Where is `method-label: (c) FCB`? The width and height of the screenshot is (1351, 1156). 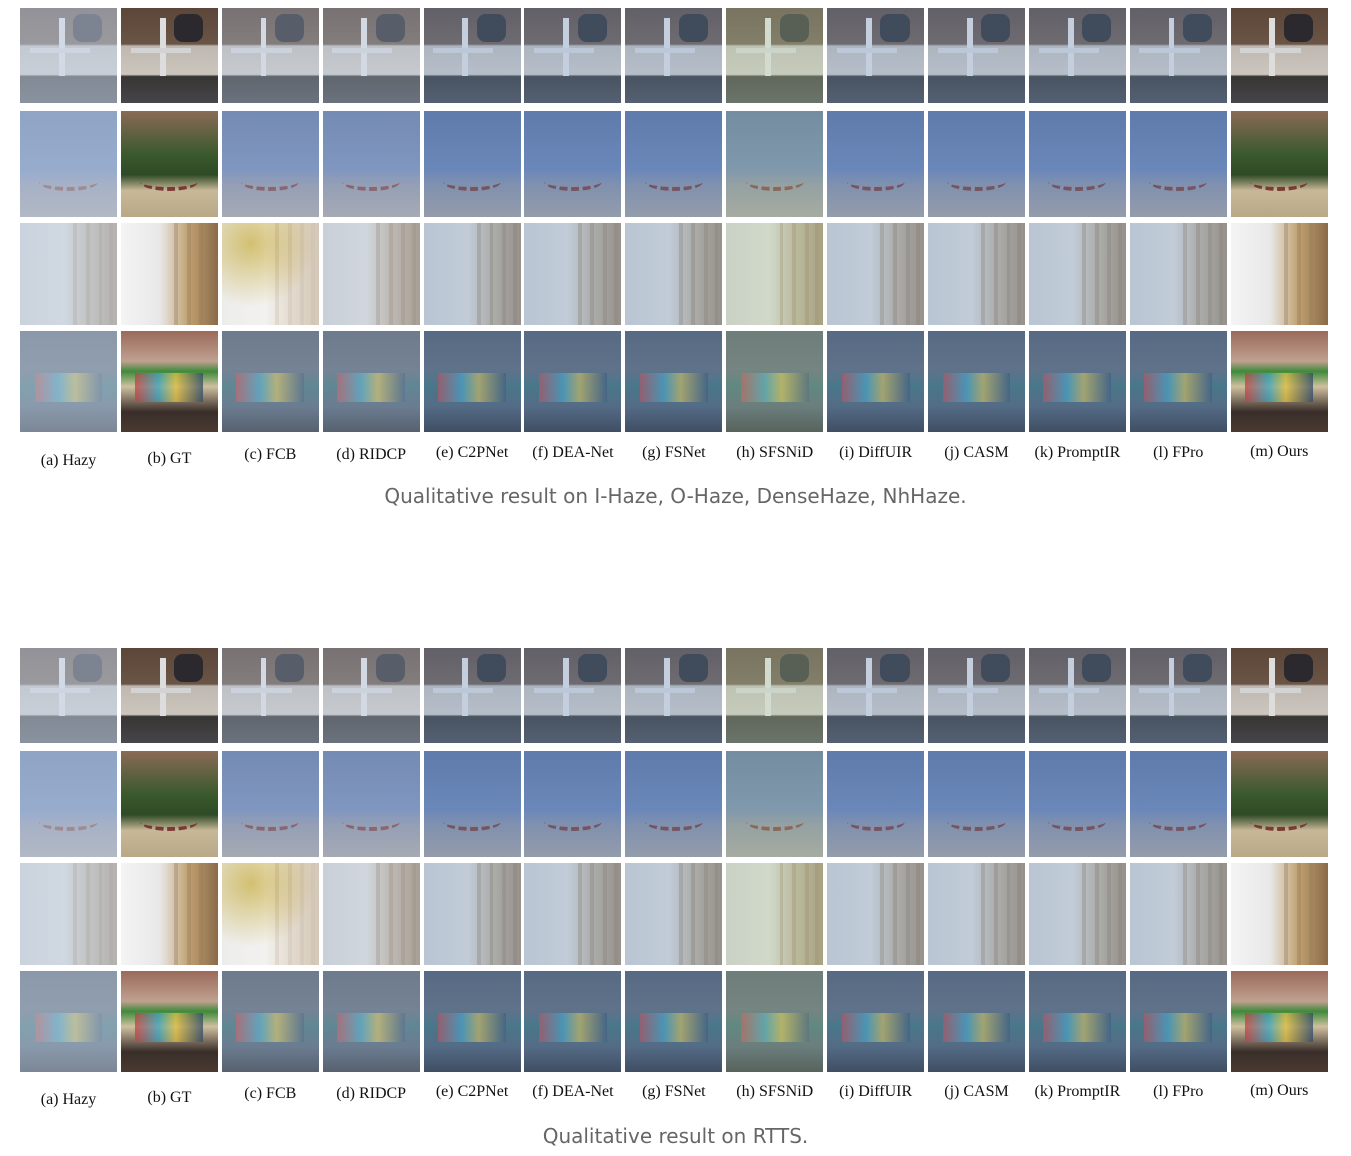
method-label: (c) FCB is located at coordinates (270, 1093).